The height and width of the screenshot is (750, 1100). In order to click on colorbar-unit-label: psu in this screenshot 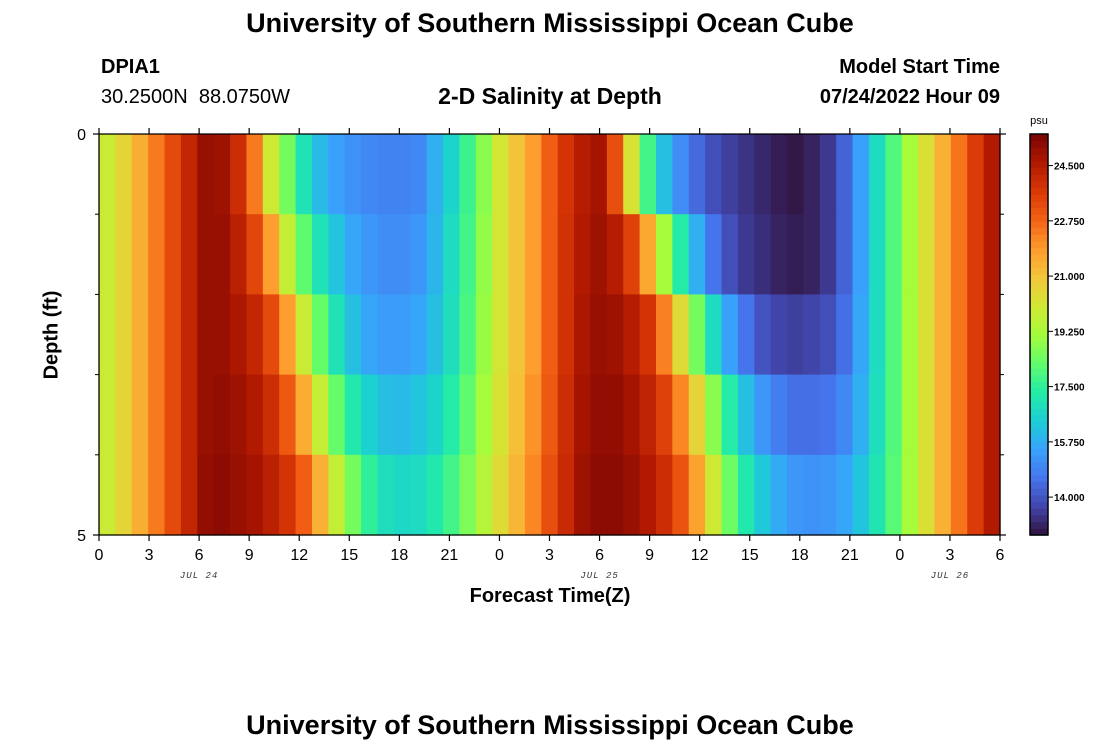, I will do `click(1039, 121)`.